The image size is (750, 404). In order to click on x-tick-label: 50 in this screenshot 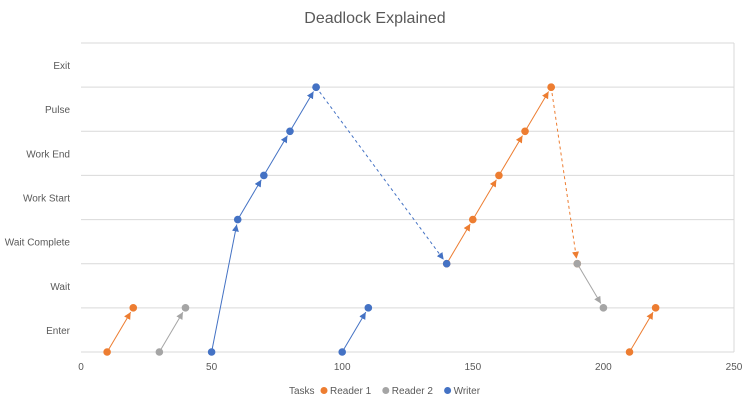, I will do `click(212, 367)`.